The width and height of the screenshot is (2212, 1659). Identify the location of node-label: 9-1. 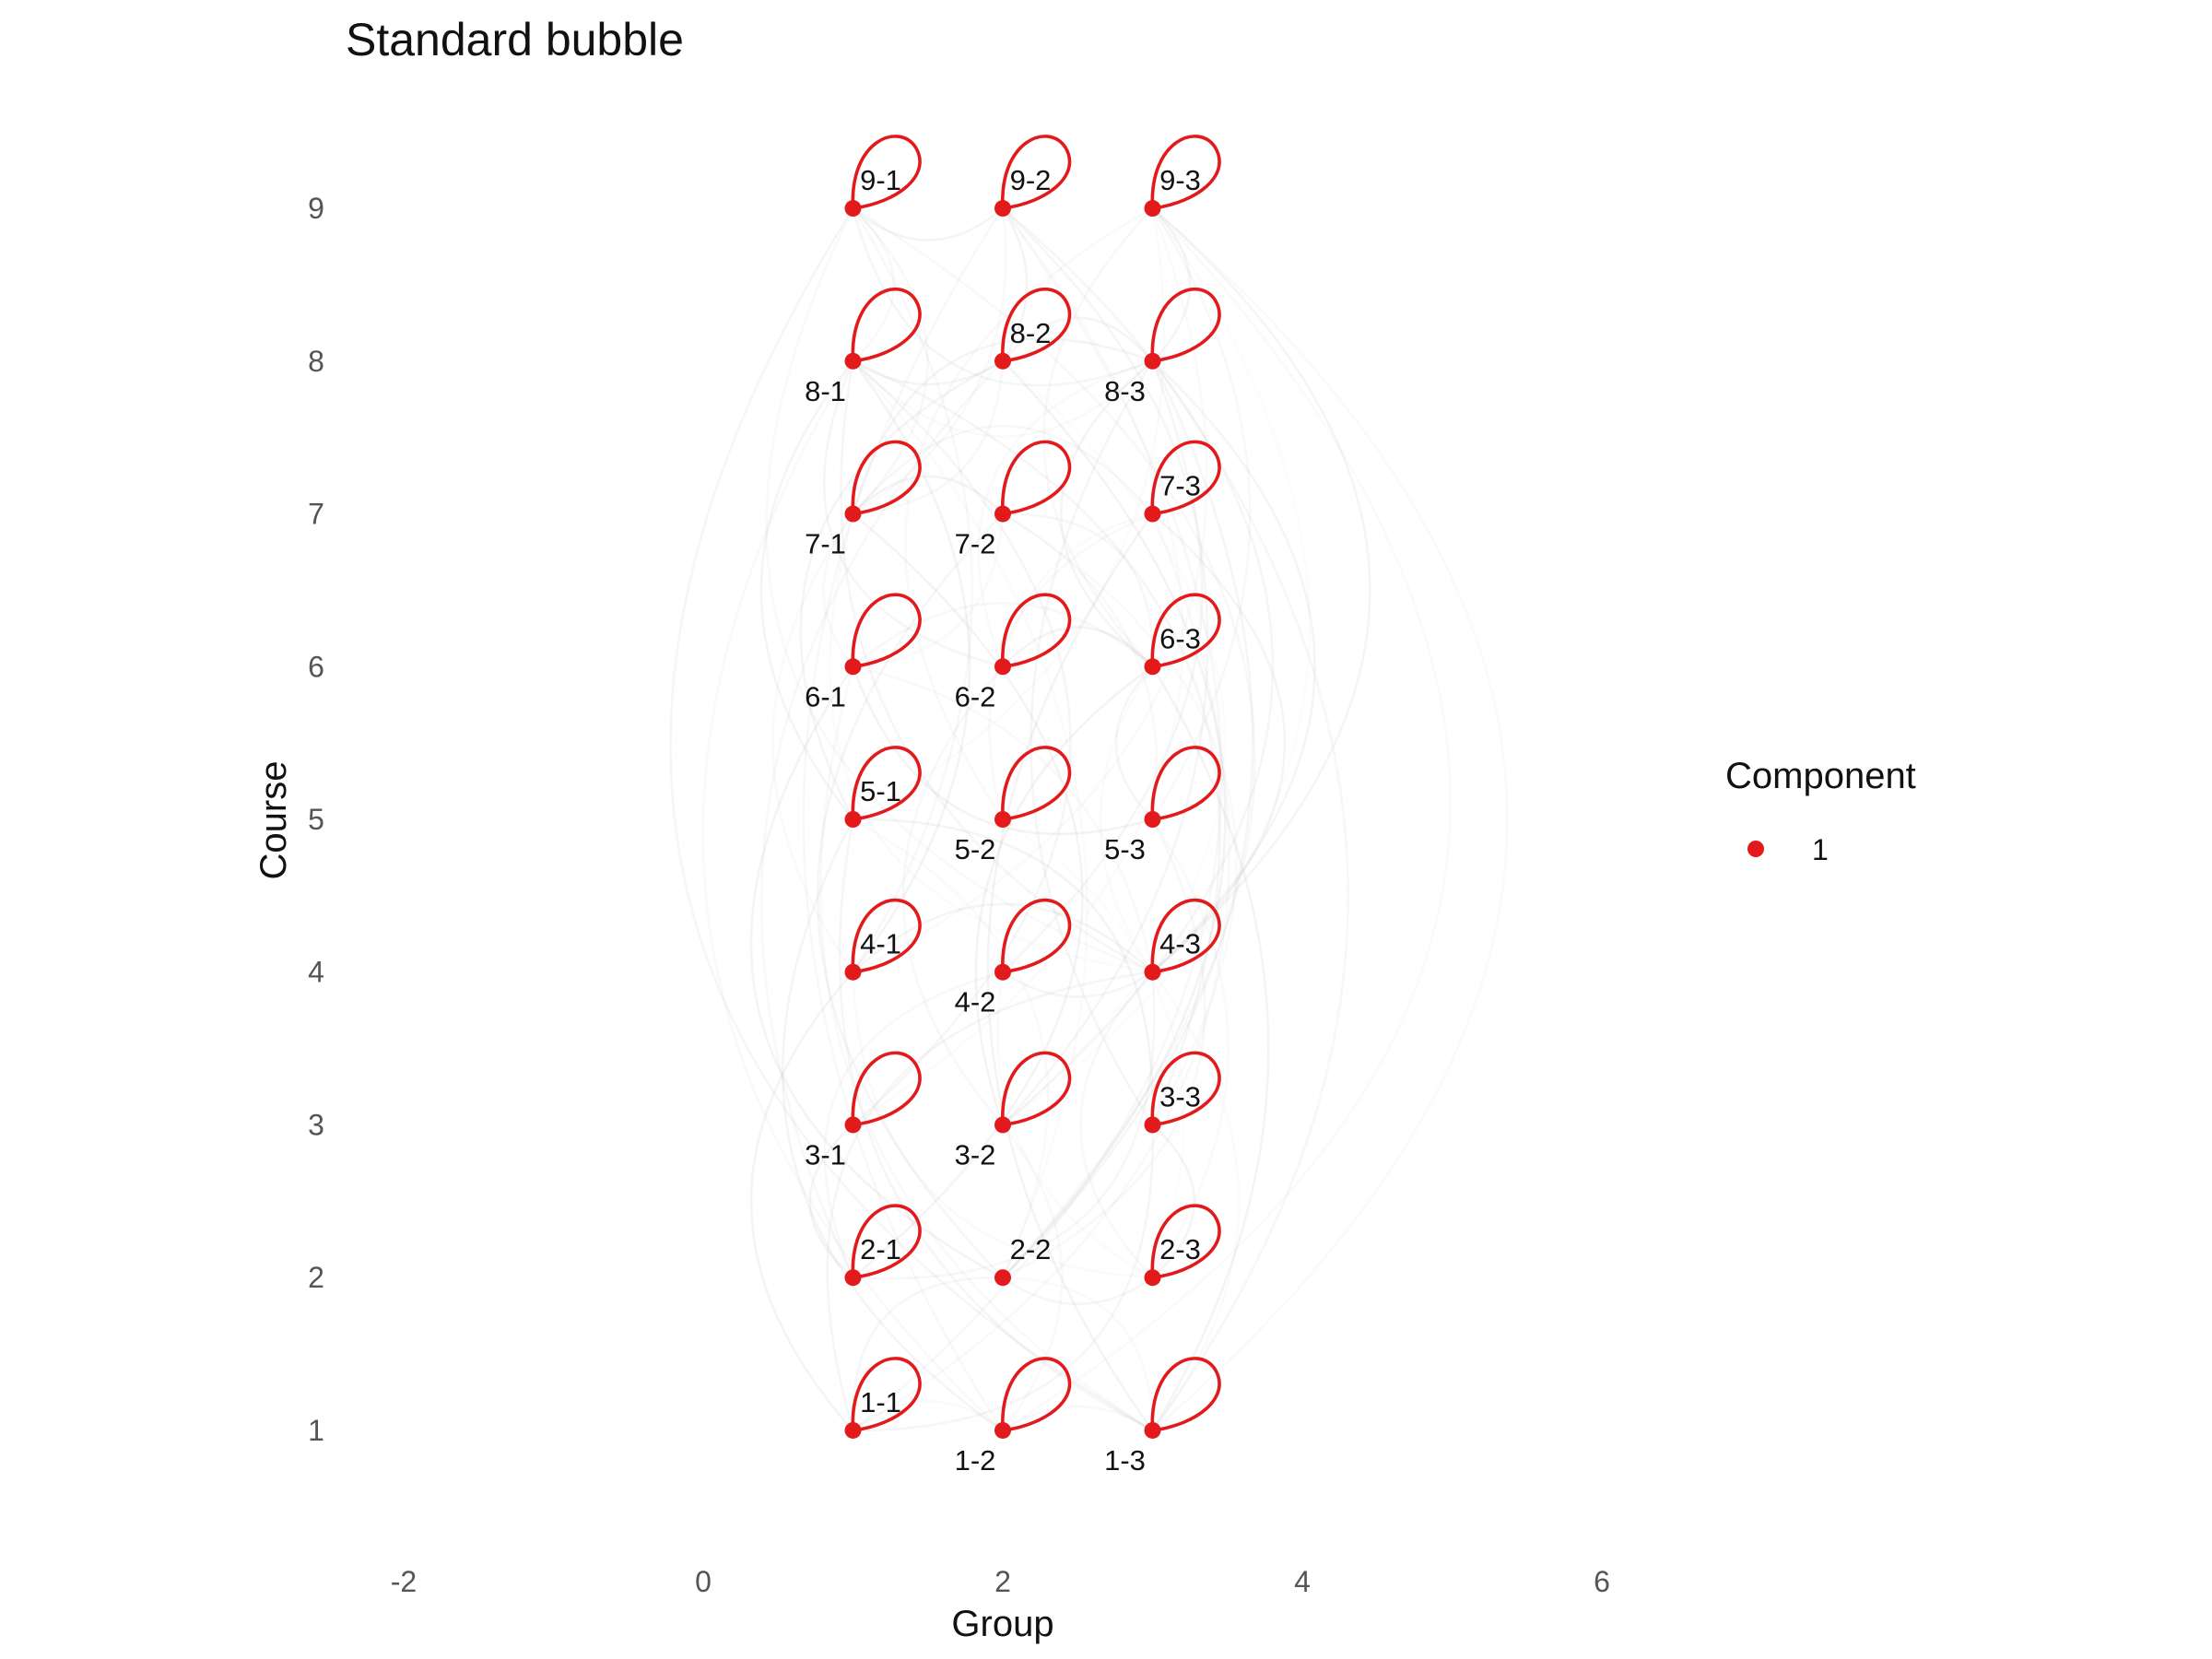
(880, 180).